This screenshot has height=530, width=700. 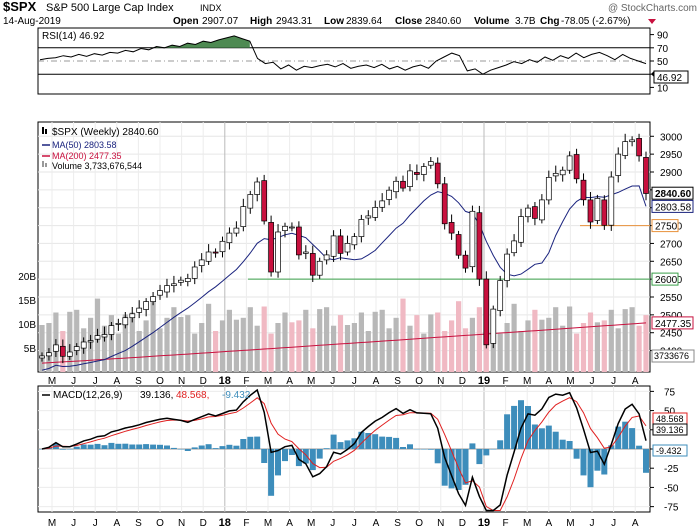 I want to click on ma200-line, so click(x=344, y=343).